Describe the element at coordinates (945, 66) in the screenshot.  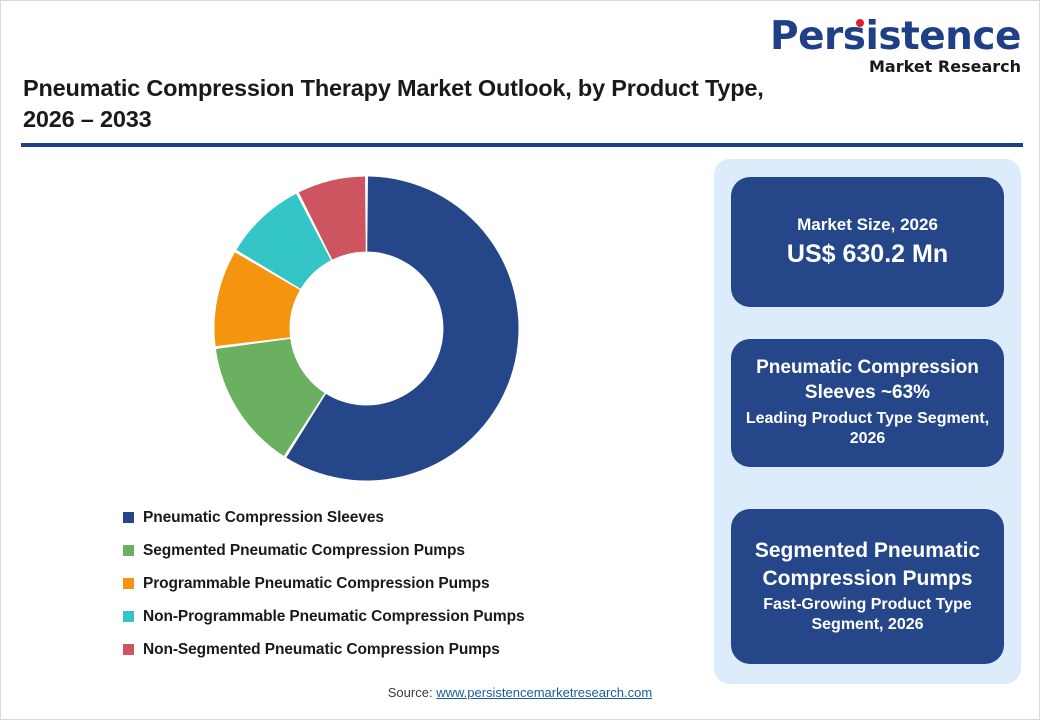
I see `logo-subtitle-text: Market Research` at that location.